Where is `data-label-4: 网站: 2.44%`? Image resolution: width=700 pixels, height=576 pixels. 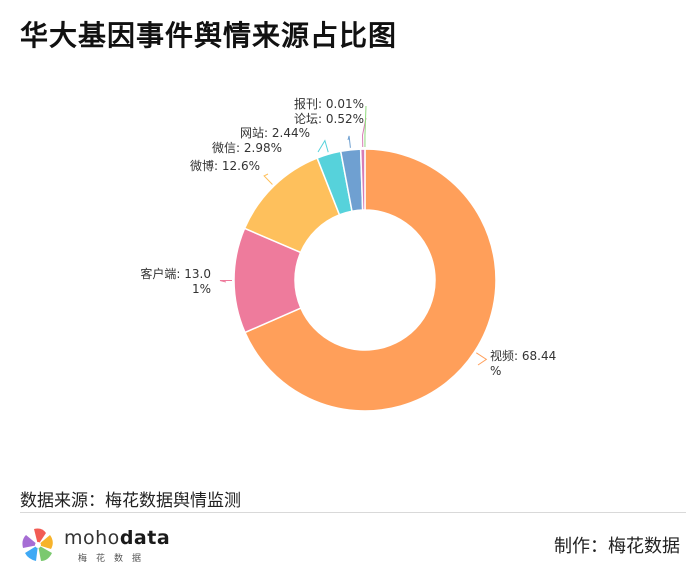 data-label-4: 网站: 2.44% is located at coordinates (275, 133).